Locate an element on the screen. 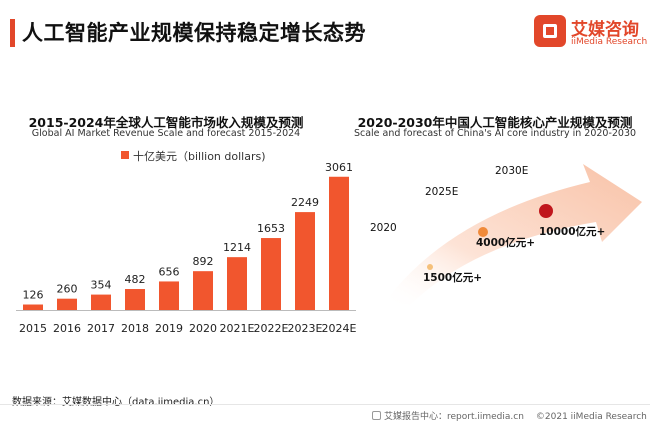 The image size is (650, 423). left-chart-legend: 十亿美元（billion dollars) is located at coordinates (193, 156).